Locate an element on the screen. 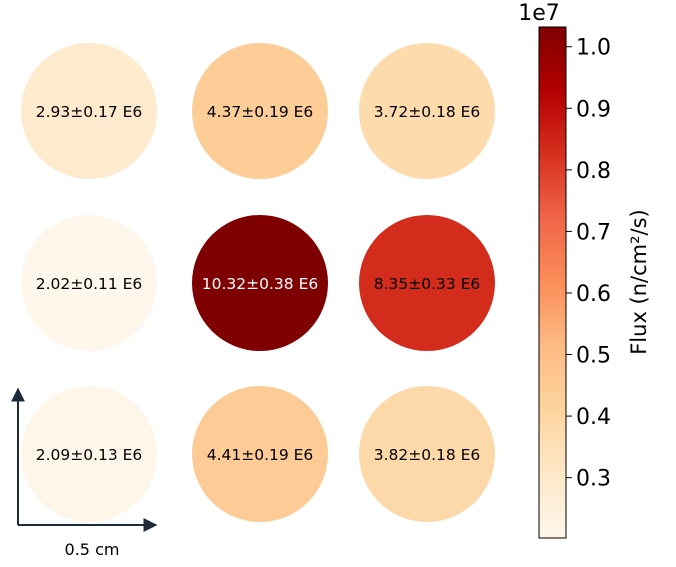 This screenshot has width=676, height=567. colorbar-exponent-label: 1e7 is located at coordinates (539, 13).